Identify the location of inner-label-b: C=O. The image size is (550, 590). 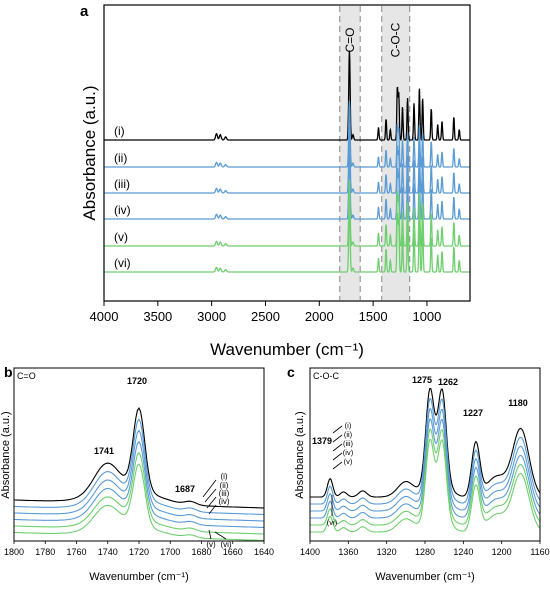
(26, 376).